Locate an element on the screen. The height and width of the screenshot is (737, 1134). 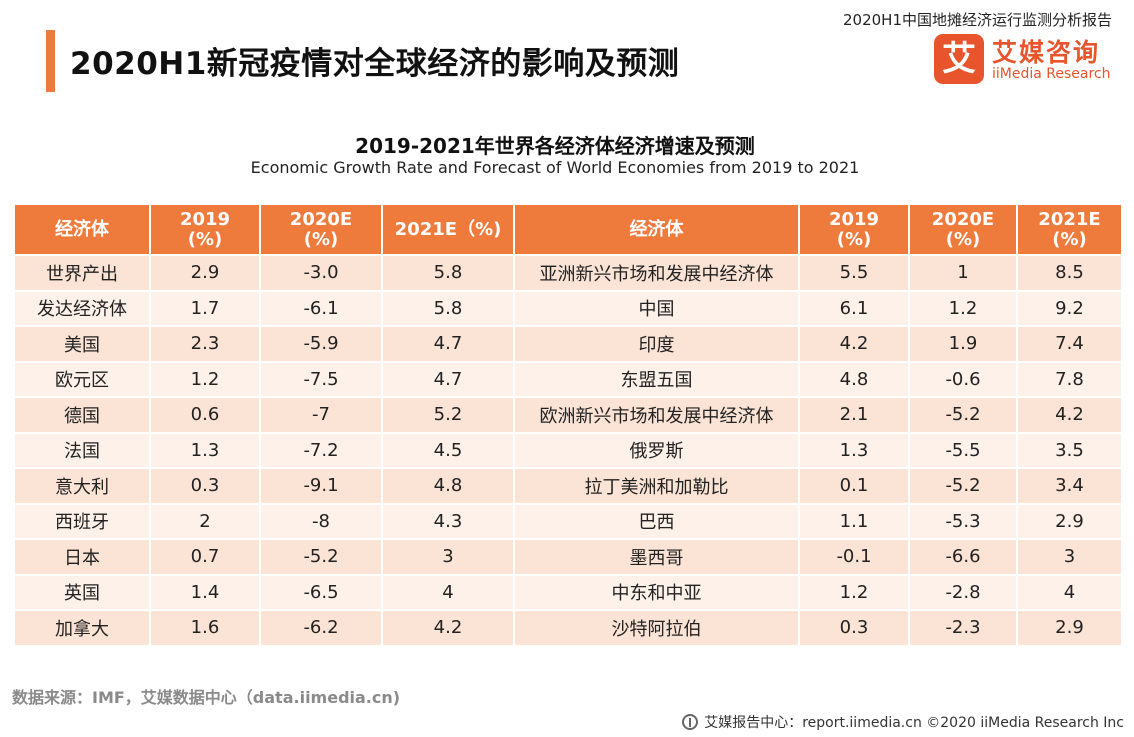
growth-value-cell: -6.1 is located at coordinates (321, 308).